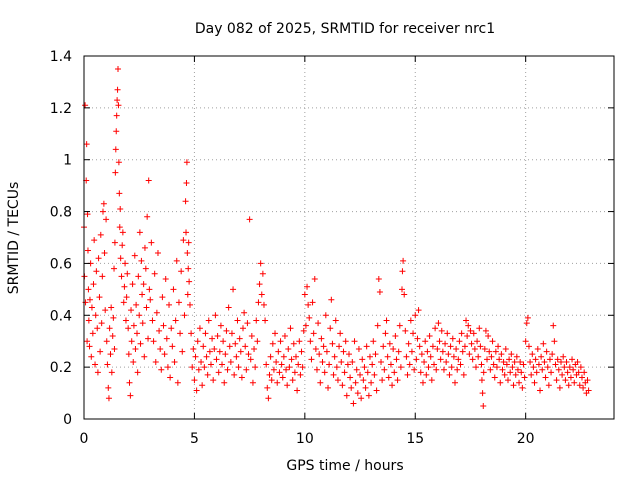 The width and height of the screenshot is (640, 480). What do you see at coordinates (526, 439) in the screenshot?
I see `x-tick-label: 20` at bounding box center [526, 439].